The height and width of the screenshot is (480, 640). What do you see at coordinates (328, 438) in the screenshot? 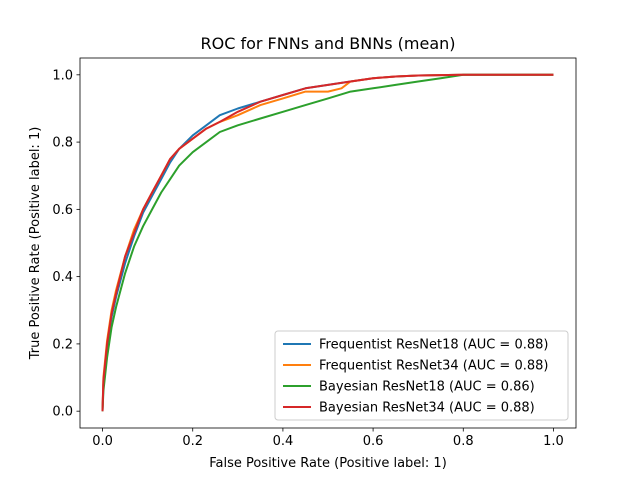
I see `x-axis: 0.0 0.2 0.4 0.6 0.8 1.0` at bounding box center [328, 438].